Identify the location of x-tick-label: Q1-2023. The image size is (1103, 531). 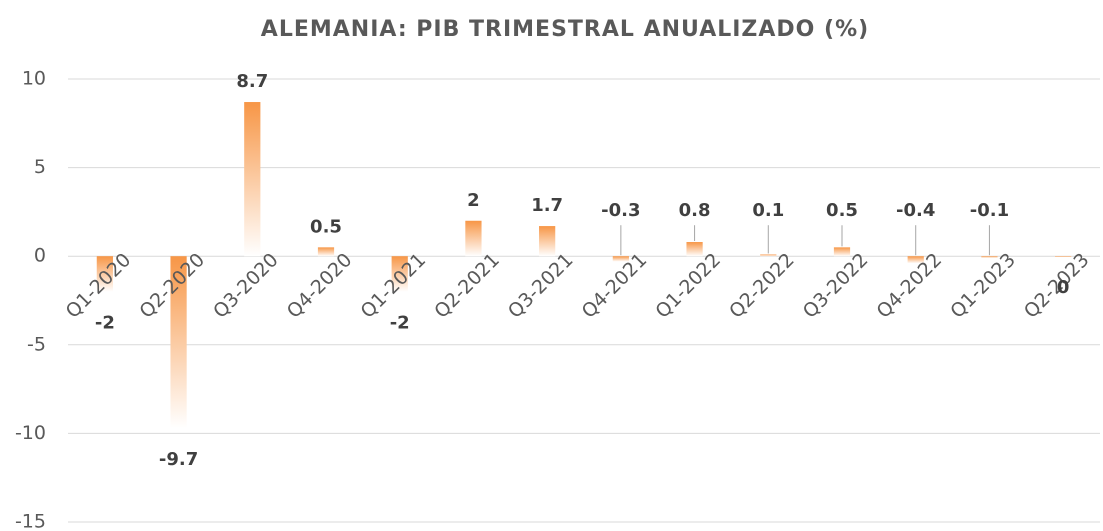
(983, 286).